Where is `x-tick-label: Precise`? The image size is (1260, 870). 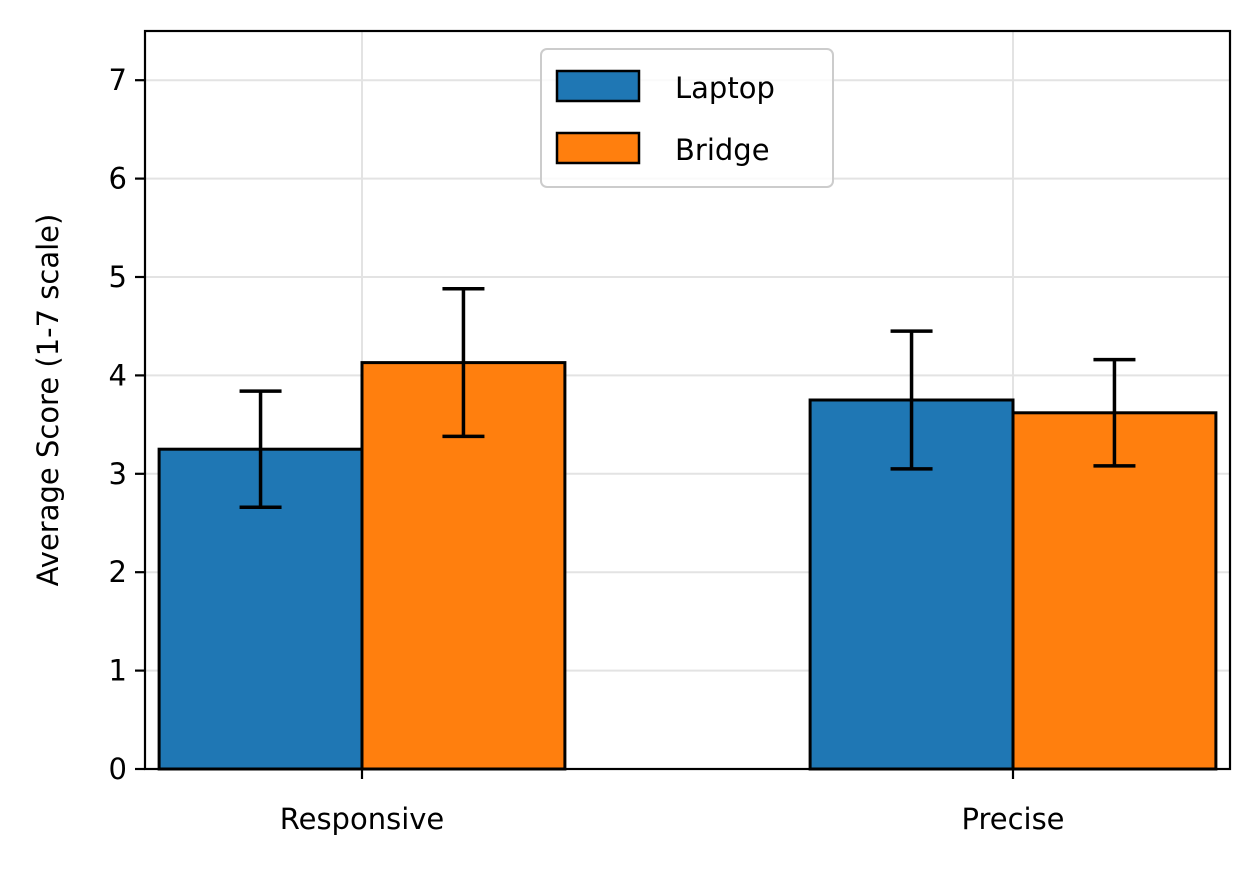
x-tick-label: Precise is located at coordinates (1012, 819).